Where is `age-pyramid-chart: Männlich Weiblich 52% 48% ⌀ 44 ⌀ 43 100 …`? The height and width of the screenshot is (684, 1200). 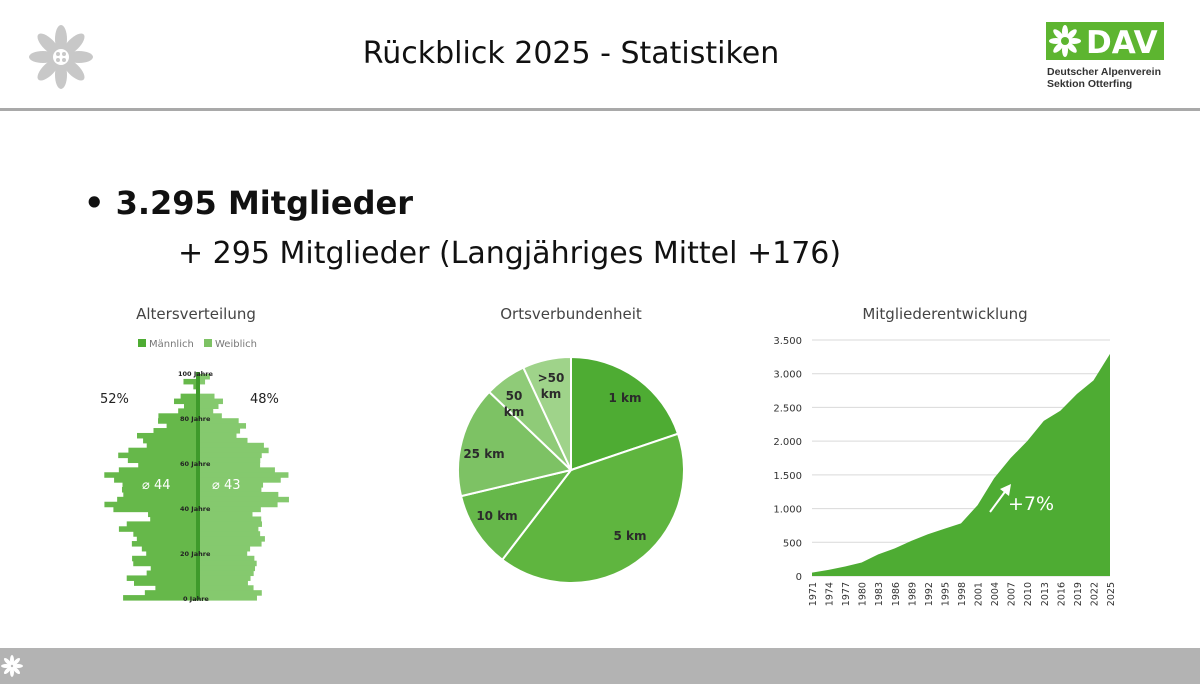 age-pyramid-chart: Männlich Weiblich 52% 48% ⌀ 44 ⌀ 43 100 … is located at coordinates (194, 471).